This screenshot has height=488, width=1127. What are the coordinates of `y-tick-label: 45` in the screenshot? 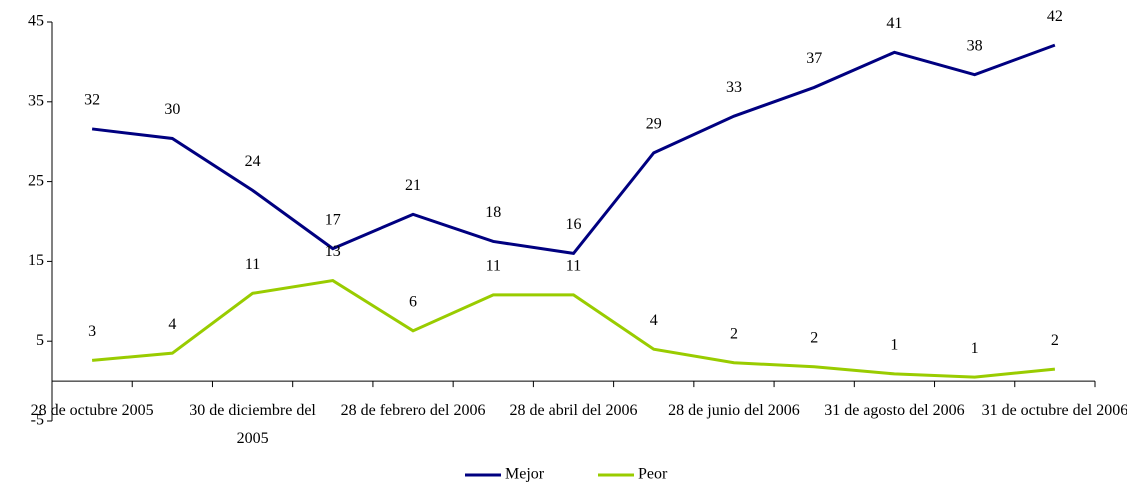 It's located at (36, 21).